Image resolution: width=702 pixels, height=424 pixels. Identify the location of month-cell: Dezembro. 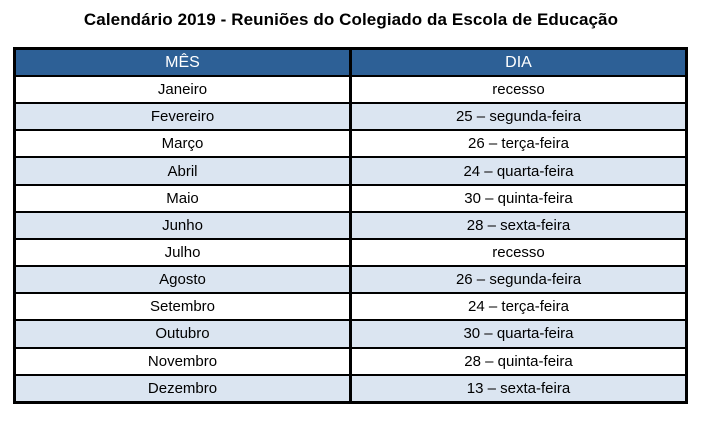
(182, 388).